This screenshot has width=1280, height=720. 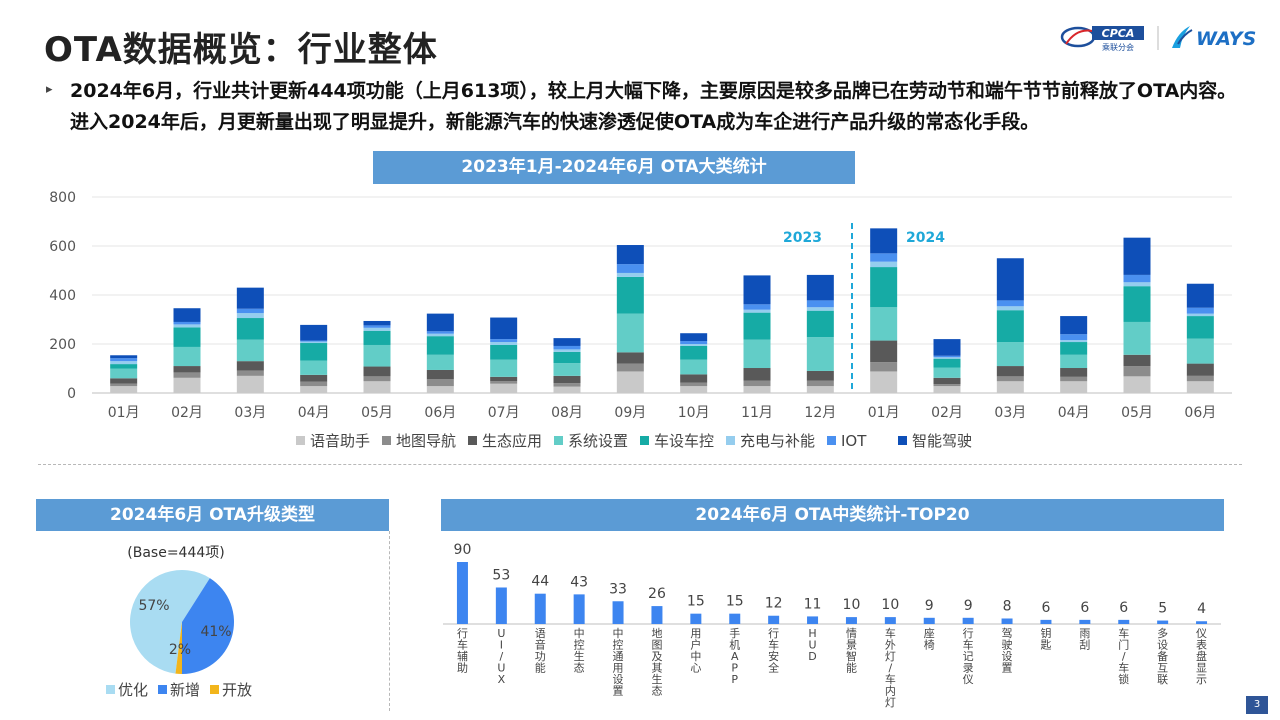 What do you see at coordinates (1162, 656) in the screenshot?
I see `top20-category-label: 多设备互联` at bounding box center [1162, 656].